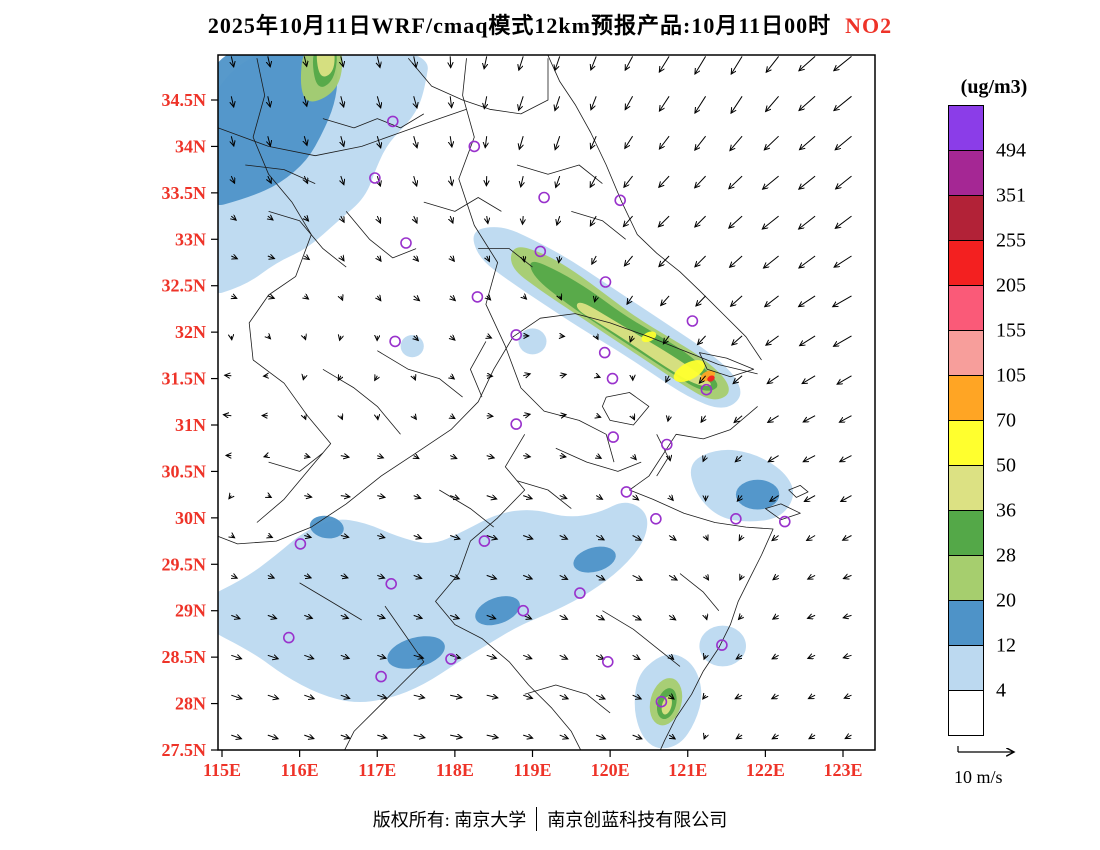 This screenshot has width=1100, height=850. What do you see at coordinates (1006, 465) in the screenshot?
I see `colorbar-level-label: 50` at bounding box center [1006, 465].